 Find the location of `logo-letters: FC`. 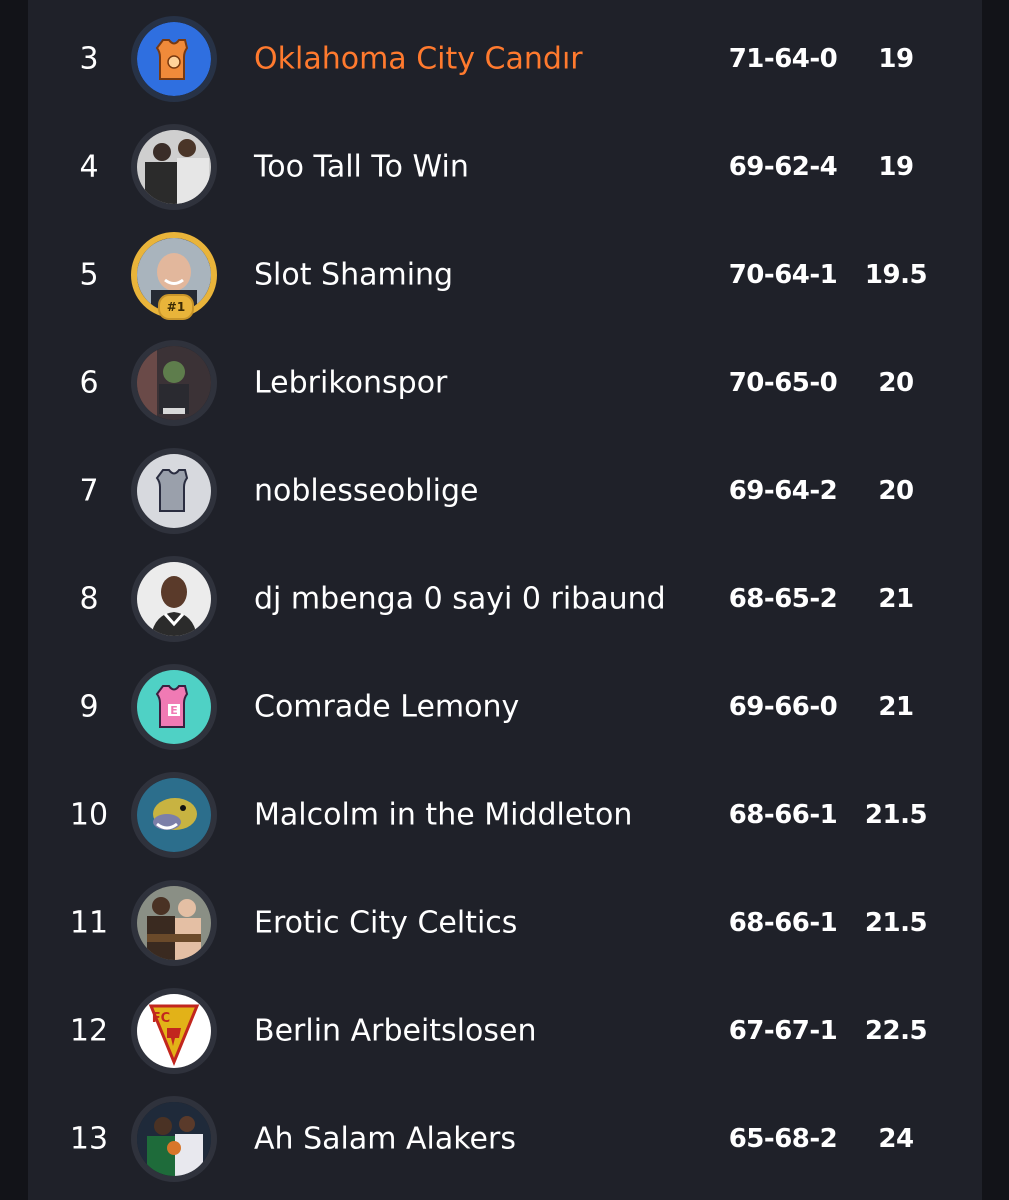

logo-letters: FC is located at coordinates (161, 1018).